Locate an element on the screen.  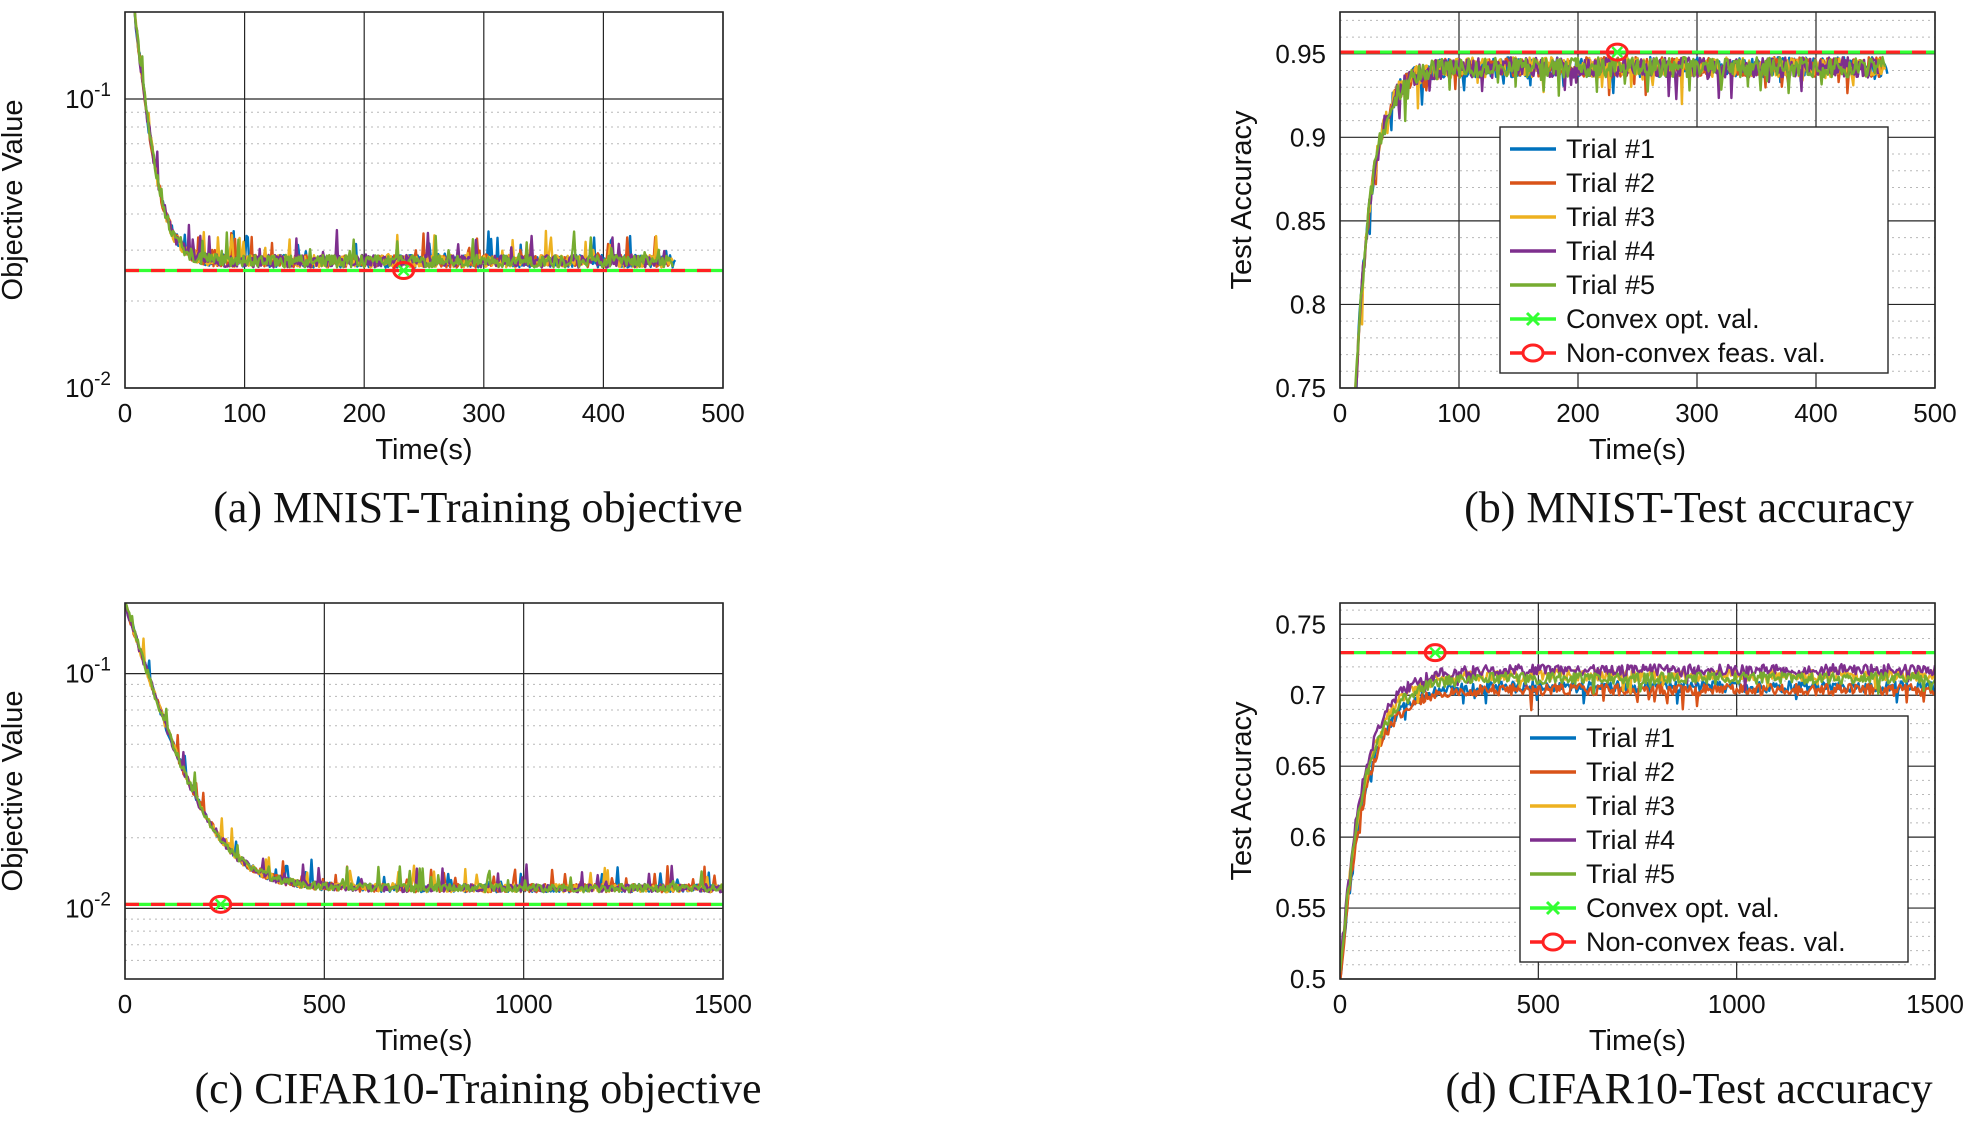
subfigure-caption: (a) MNIST-Training objective is located at coordinates (478, 507).